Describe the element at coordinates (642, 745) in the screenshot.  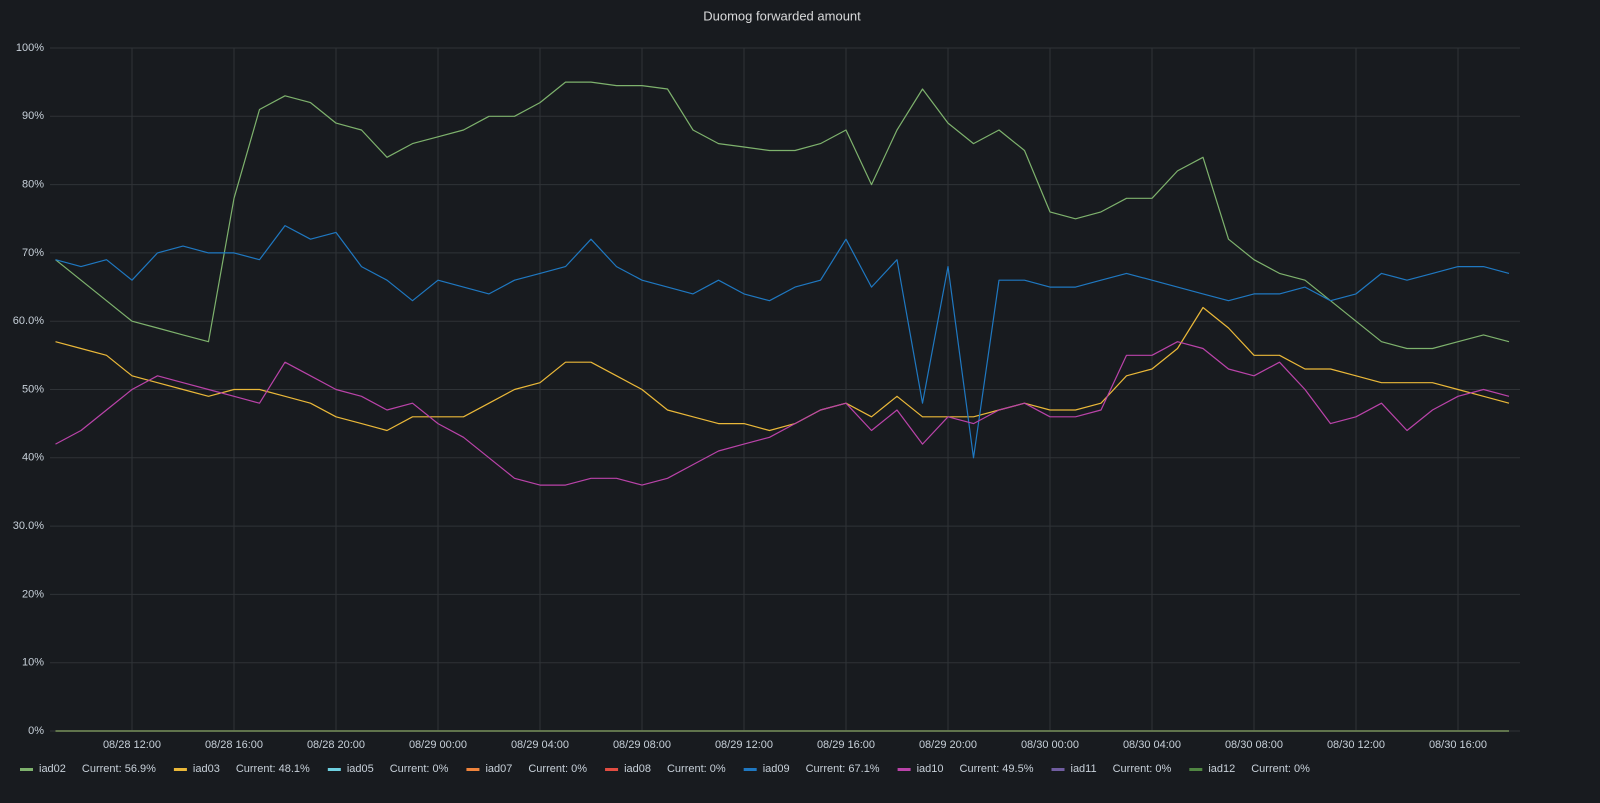
I see `x-tick-label: 08/29 08:00` at that location.